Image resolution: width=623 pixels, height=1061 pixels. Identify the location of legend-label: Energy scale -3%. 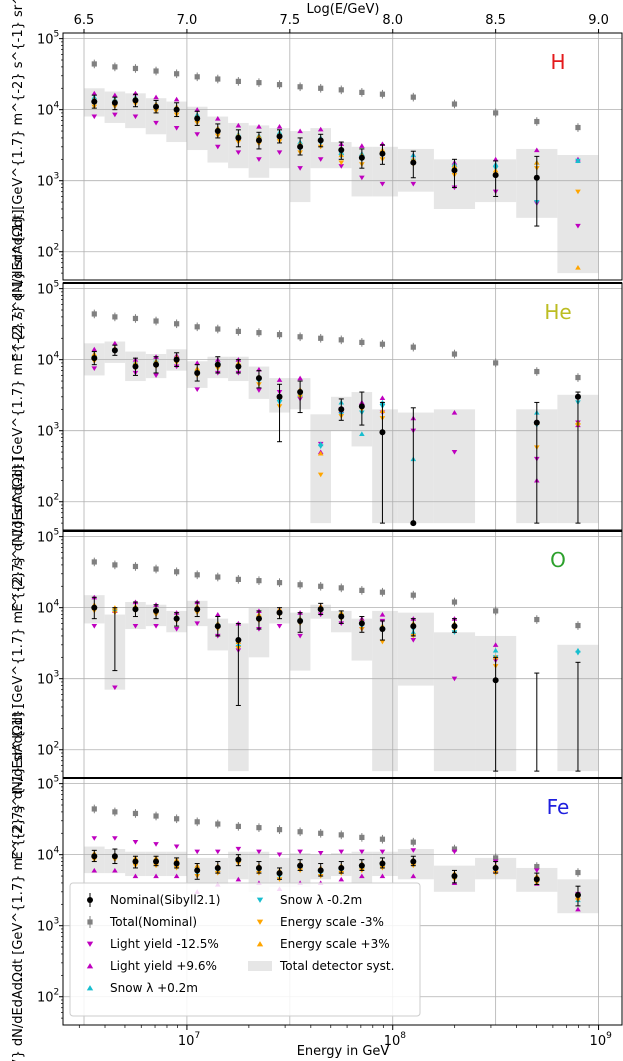
(332, 922).